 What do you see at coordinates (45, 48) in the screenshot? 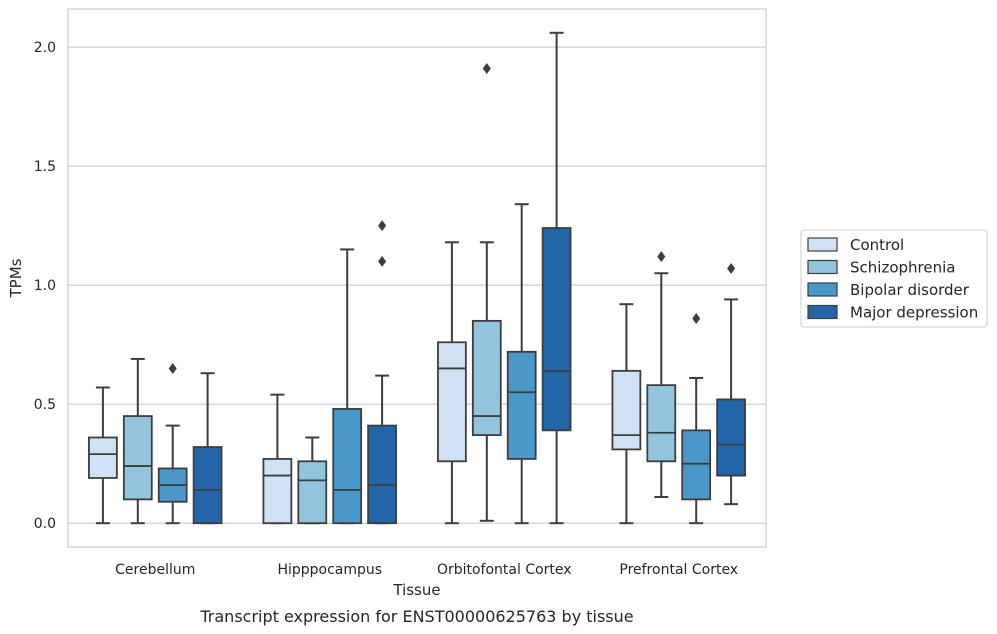
I see `y-tick-label: 2.0` at bounding box center [45, 48].